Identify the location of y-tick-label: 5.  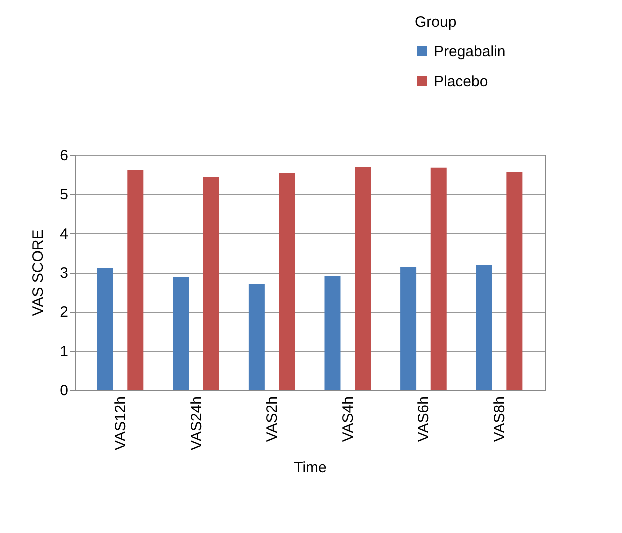
(64, 195).